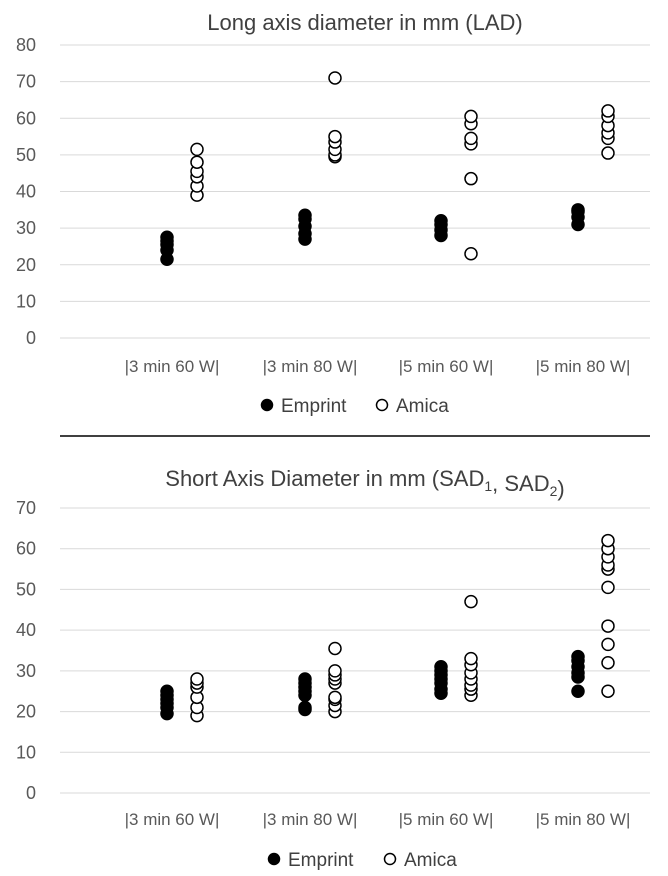  I want to click on y-tick-label: 80, so click(26, 45).